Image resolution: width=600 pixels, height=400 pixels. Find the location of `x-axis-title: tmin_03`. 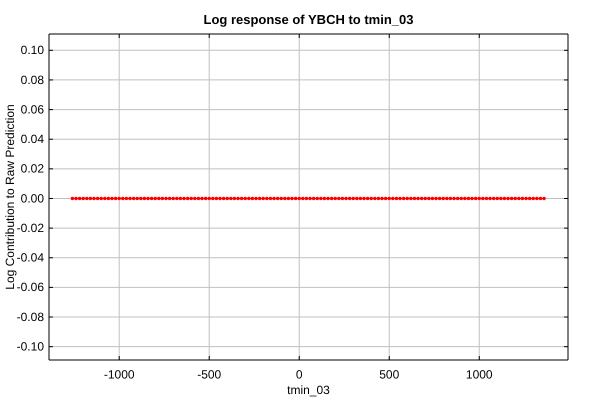

x-axis-title: tmin_03 is located at coordinates (308, 390).